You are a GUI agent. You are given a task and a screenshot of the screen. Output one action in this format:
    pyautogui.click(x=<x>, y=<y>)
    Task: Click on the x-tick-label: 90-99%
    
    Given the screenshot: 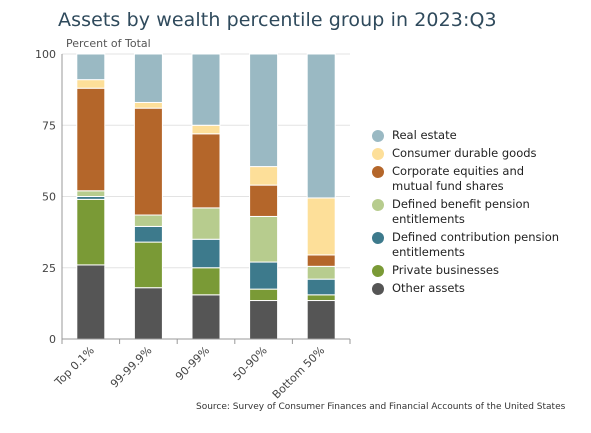 What is the action you would take?
    pyautogui.click(x=192, y=363)
    